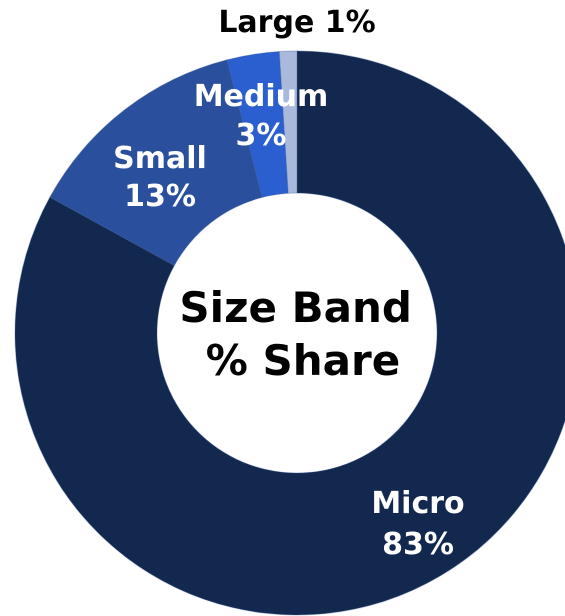 Image resolution: width=565 pixels, height=616 pixels. Describe the element at coordinates (160, 196) in the screenshot. I see `slice-value-small: 13%` at that location.